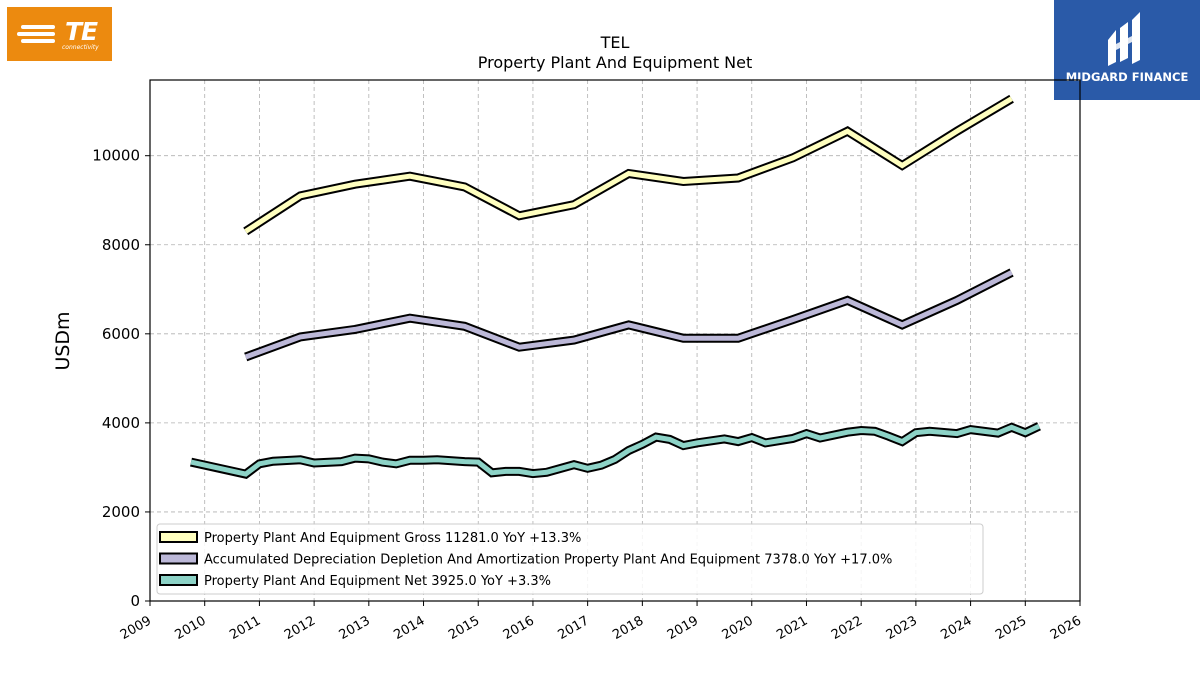 The width and height of the screenshot is (1200, 675). What do you see at coordinates (956, 628) in the screenshot?
I see `x-tick-label: 2024` at bounding box center [956, 628].